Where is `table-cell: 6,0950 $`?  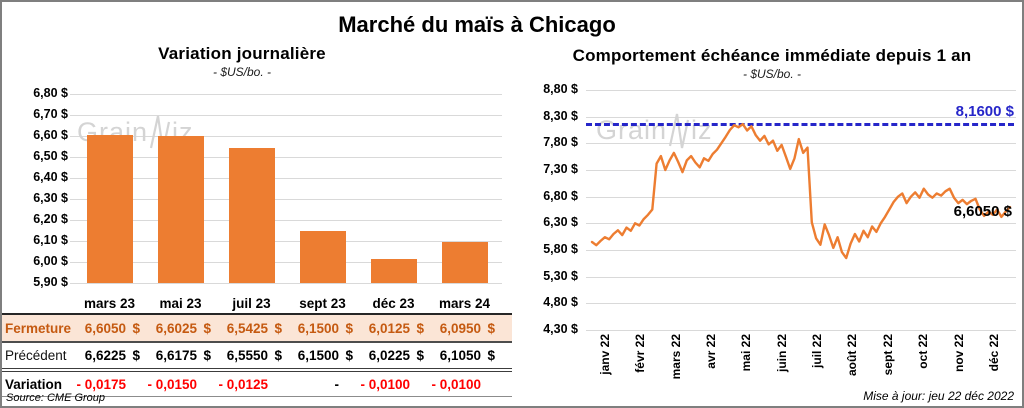 table-cell: 6,0950 $ is located at coordinates (464, 328).